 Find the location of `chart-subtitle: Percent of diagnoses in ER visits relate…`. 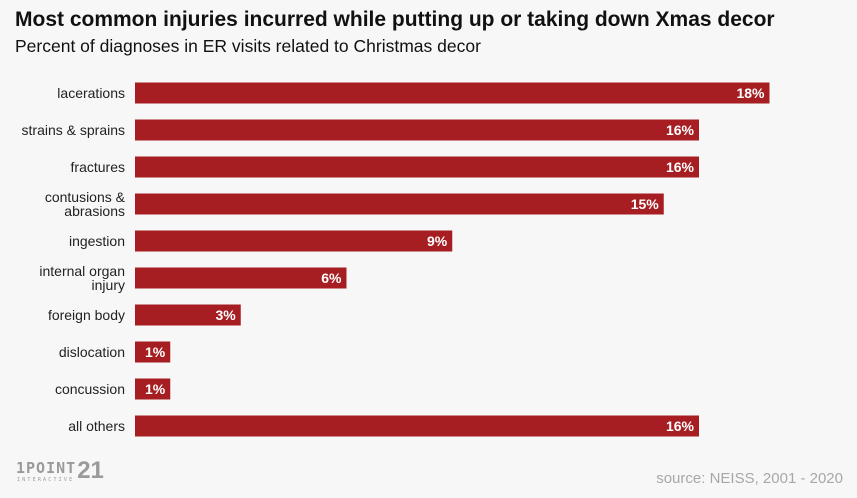

chart-subtitle: Percent of diagnoses in ER visits relate… is located at coordinates (248, 46).